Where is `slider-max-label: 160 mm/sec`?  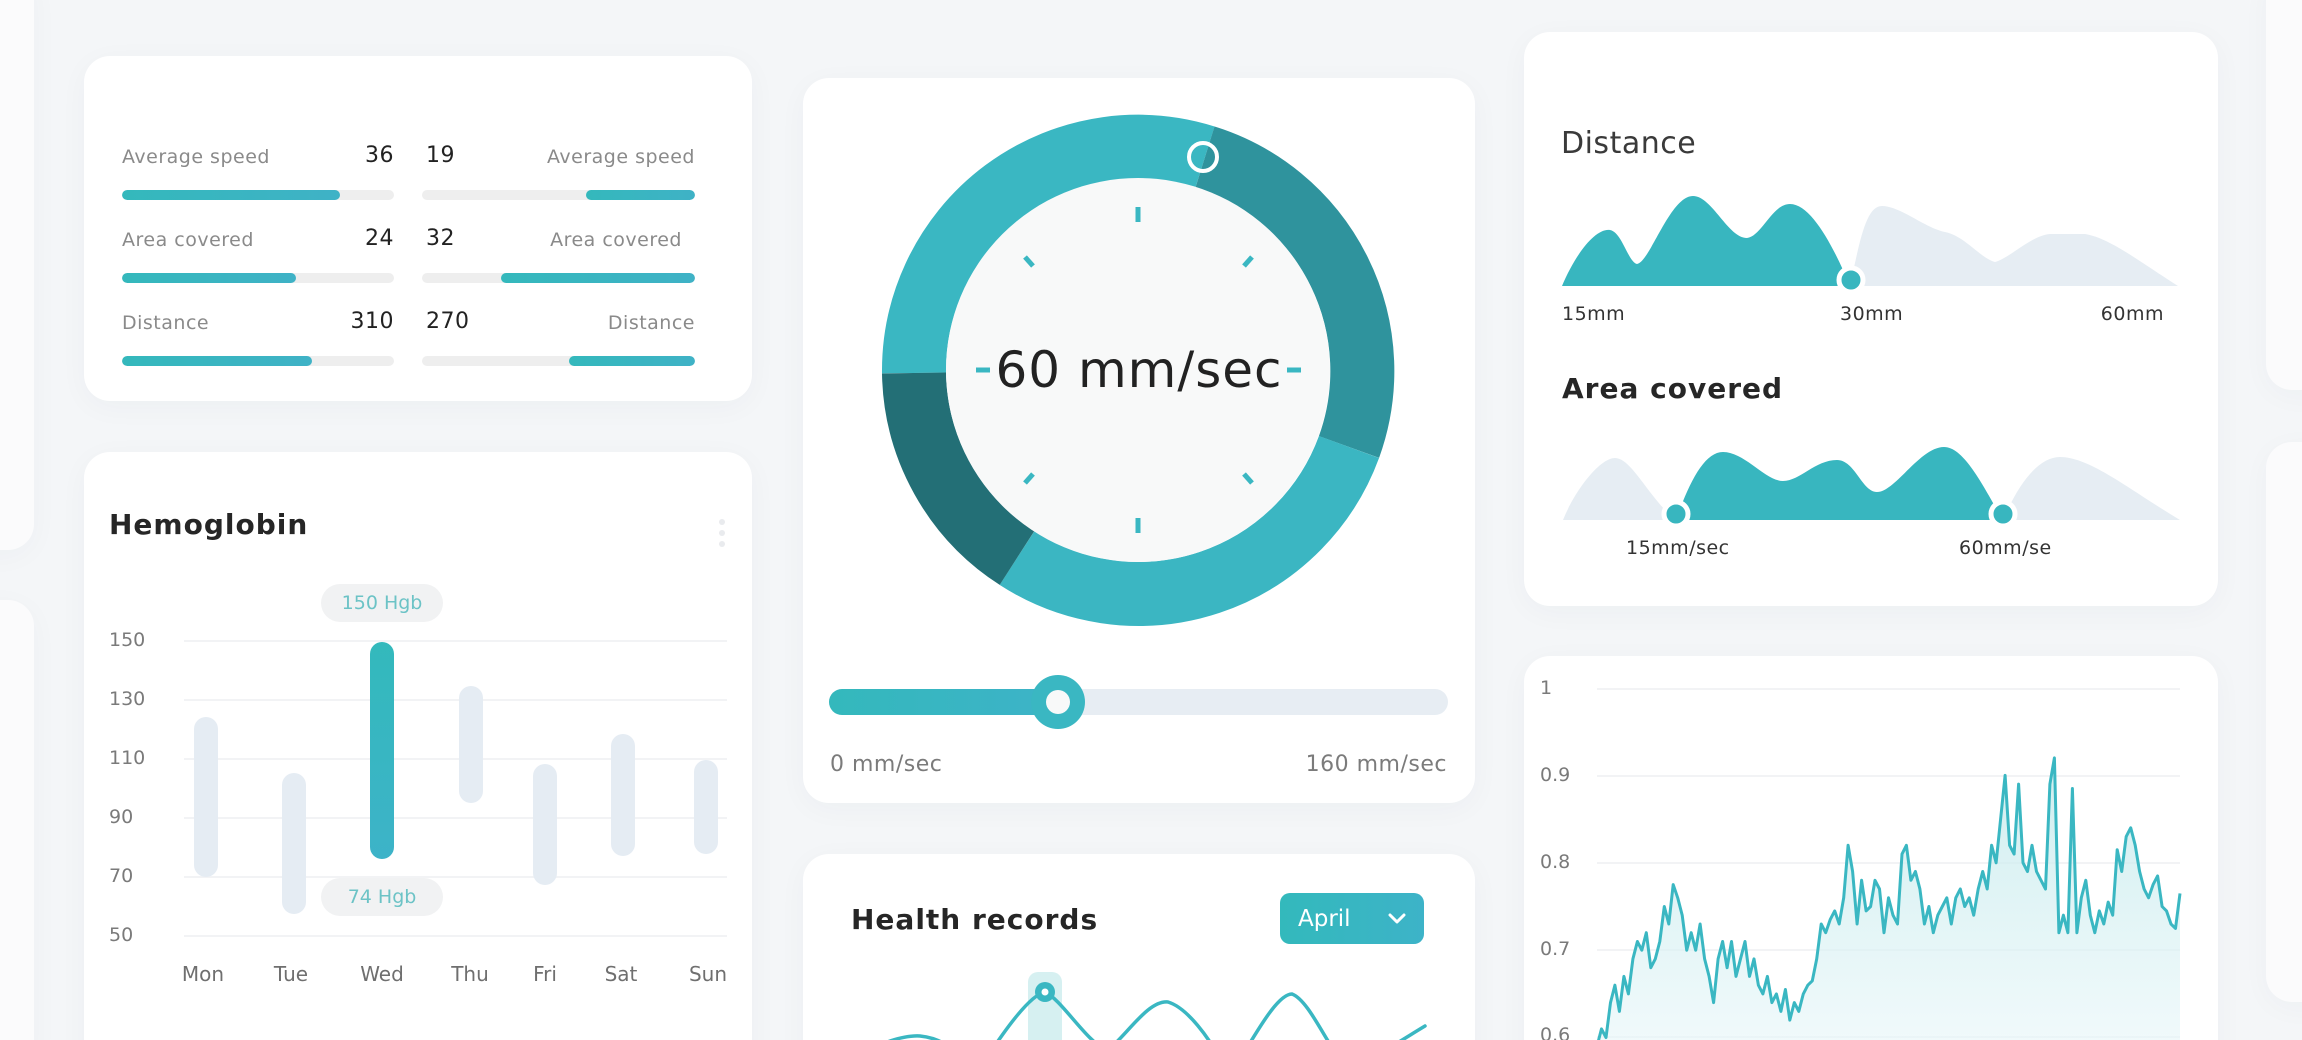 slider-max-label: 160 mm/sec is located at coordinates (1376, 764).